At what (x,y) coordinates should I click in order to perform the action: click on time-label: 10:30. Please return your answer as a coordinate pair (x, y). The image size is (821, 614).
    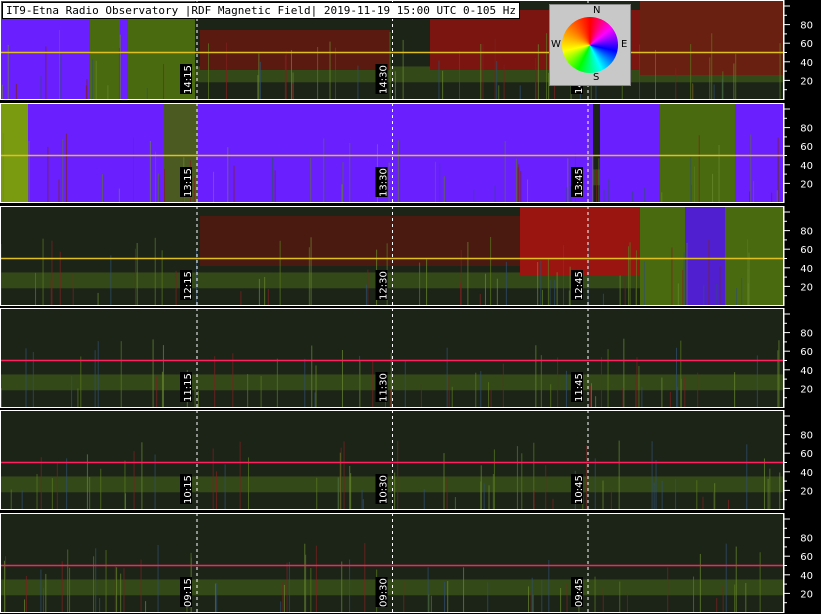
    Looking at the image, I should click on (384, 489).